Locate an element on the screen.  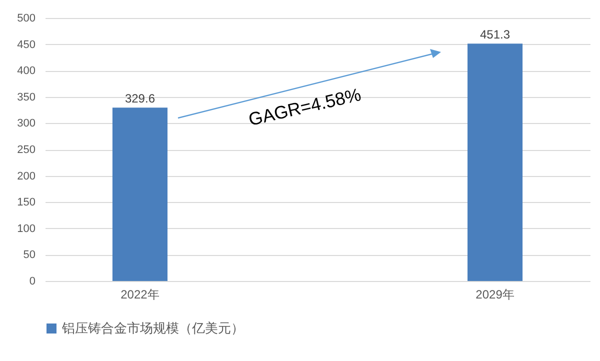
x-tick-label: 2029年 is located at coordinates (495, 295).